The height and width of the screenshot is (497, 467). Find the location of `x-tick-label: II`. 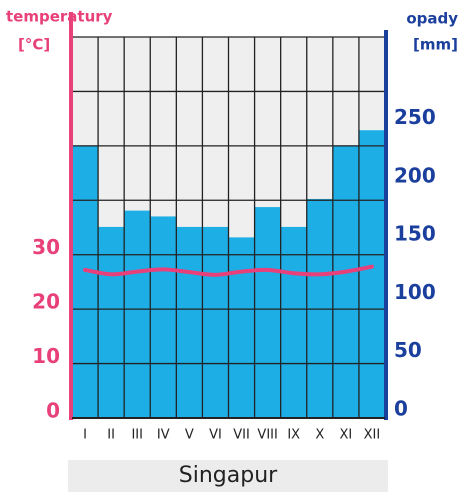

x-tick-label: II is located at coordinates (111, 435).